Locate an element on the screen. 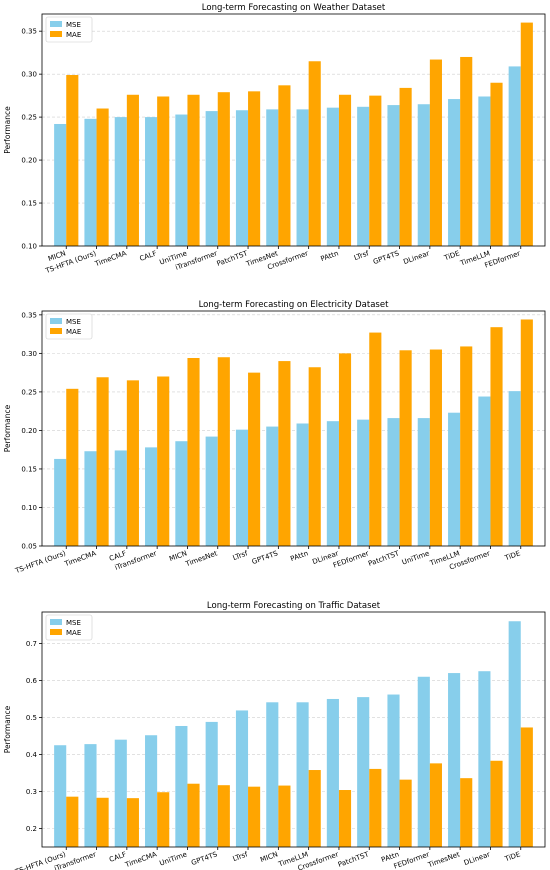 The width and height of the screenshot is (550, 870). y-tick-label: 0.2 is located at coordinates (31, 829).